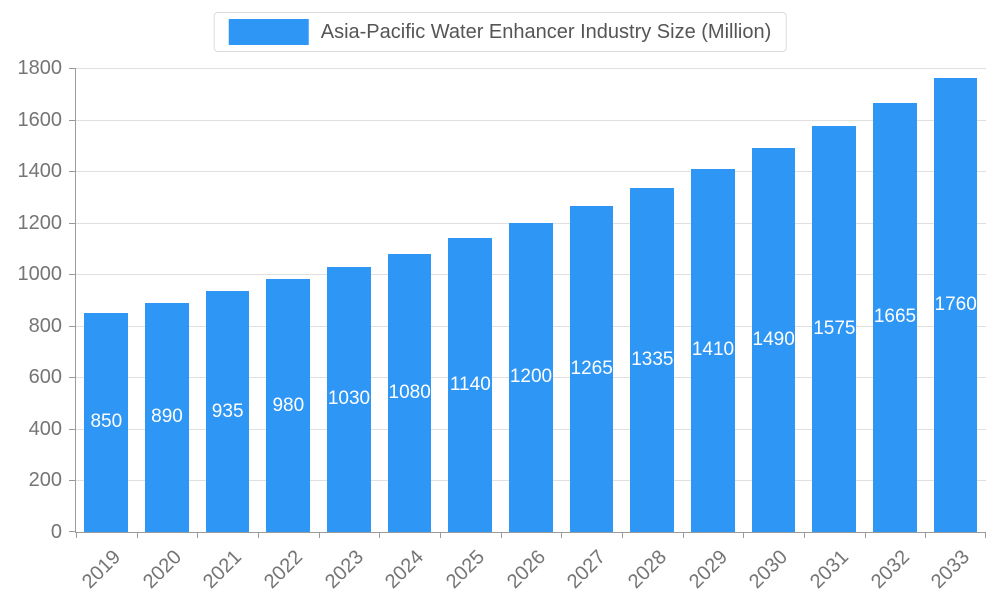 This screenshot has height=600, width=1000. I want to click on y-axis-tick-label: 1400, so click(40, 171).